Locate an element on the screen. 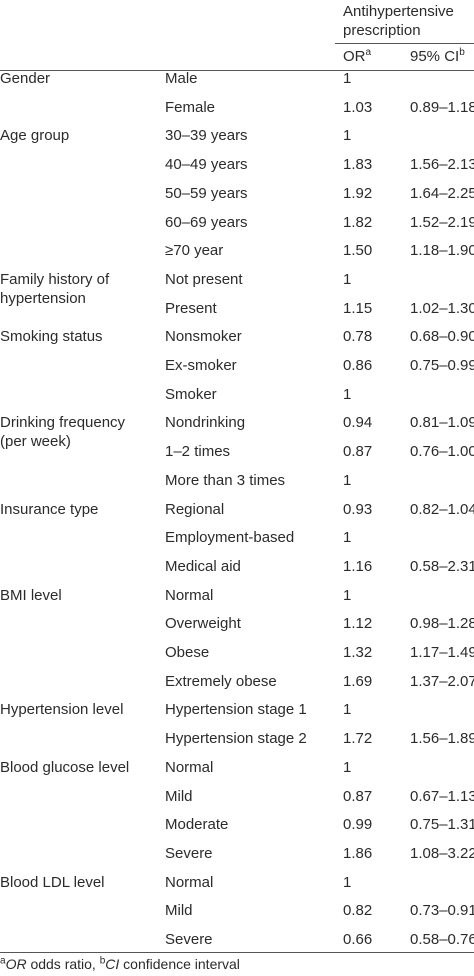 This screenshot has width=474, height=976. level-cell: Hypertension stage 2 is located at coordinates (236, 739).